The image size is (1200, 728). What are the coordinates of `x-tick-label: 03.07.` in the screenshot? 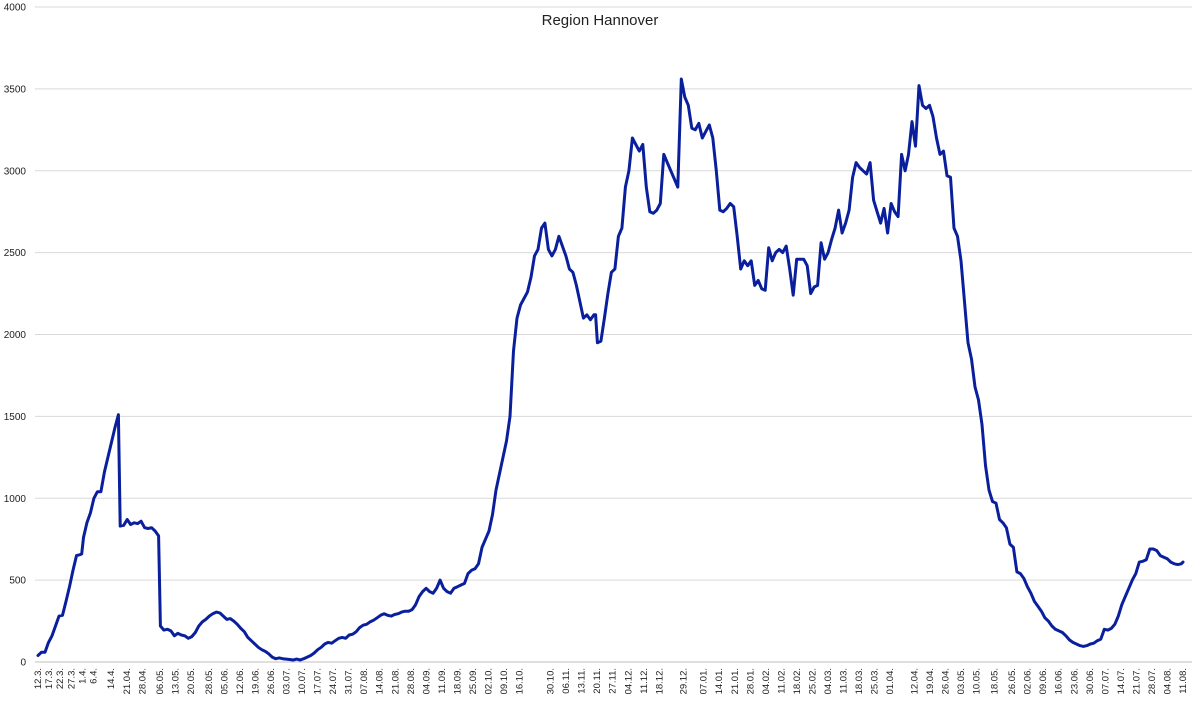 It's located at (287, 681).